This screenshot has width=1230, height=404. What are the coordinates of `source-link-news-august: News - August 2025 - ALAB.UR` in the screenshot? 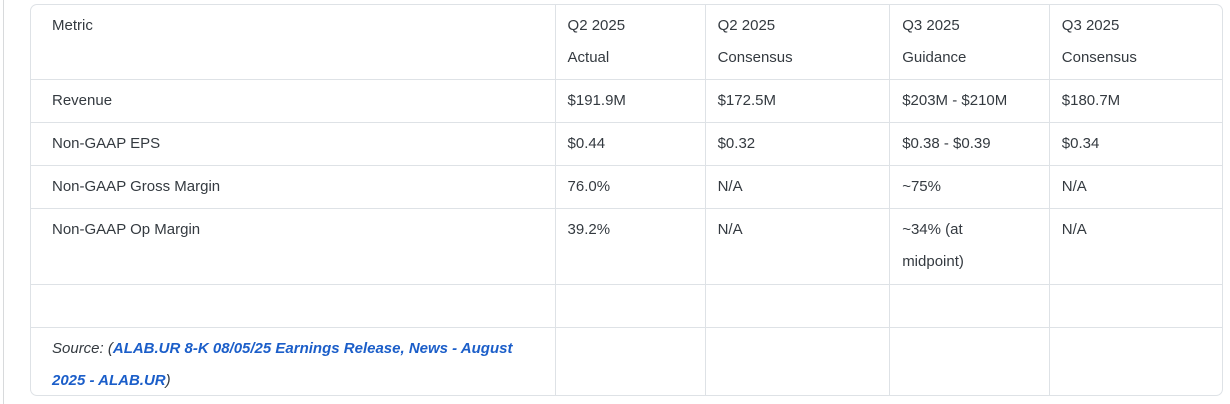 It's located at (282, 364).